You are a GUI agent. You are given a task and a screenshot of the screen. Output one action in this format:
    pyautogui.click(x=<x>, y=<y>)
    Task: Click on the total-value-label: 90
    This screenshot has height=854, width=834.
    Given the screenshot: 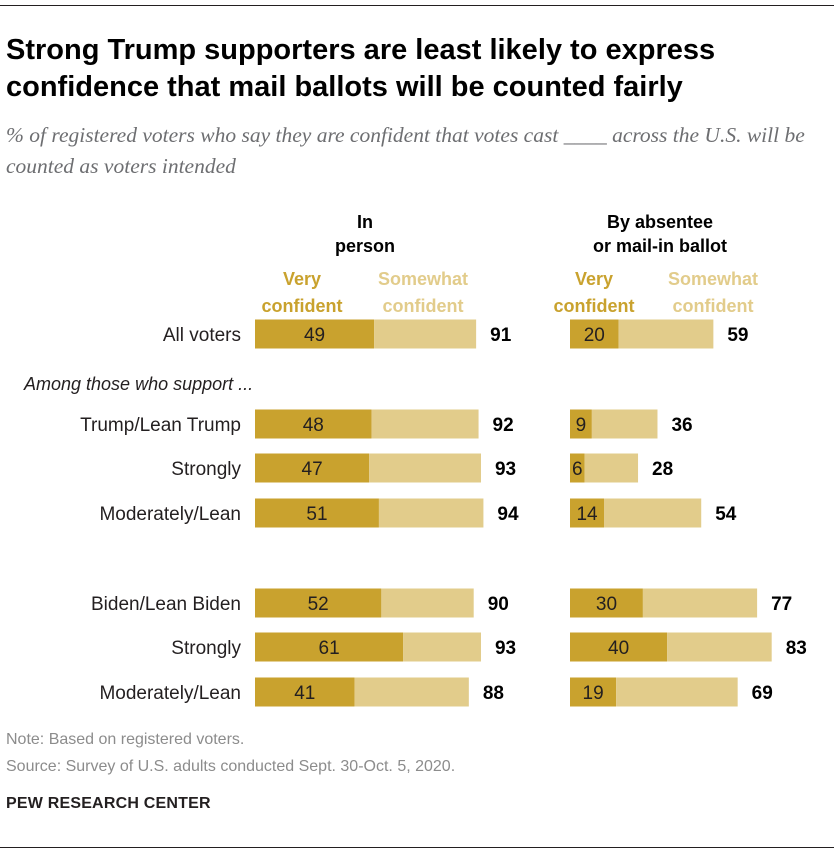 What is the action you would take?
    pyautogui.click(x=498, y=604)
    